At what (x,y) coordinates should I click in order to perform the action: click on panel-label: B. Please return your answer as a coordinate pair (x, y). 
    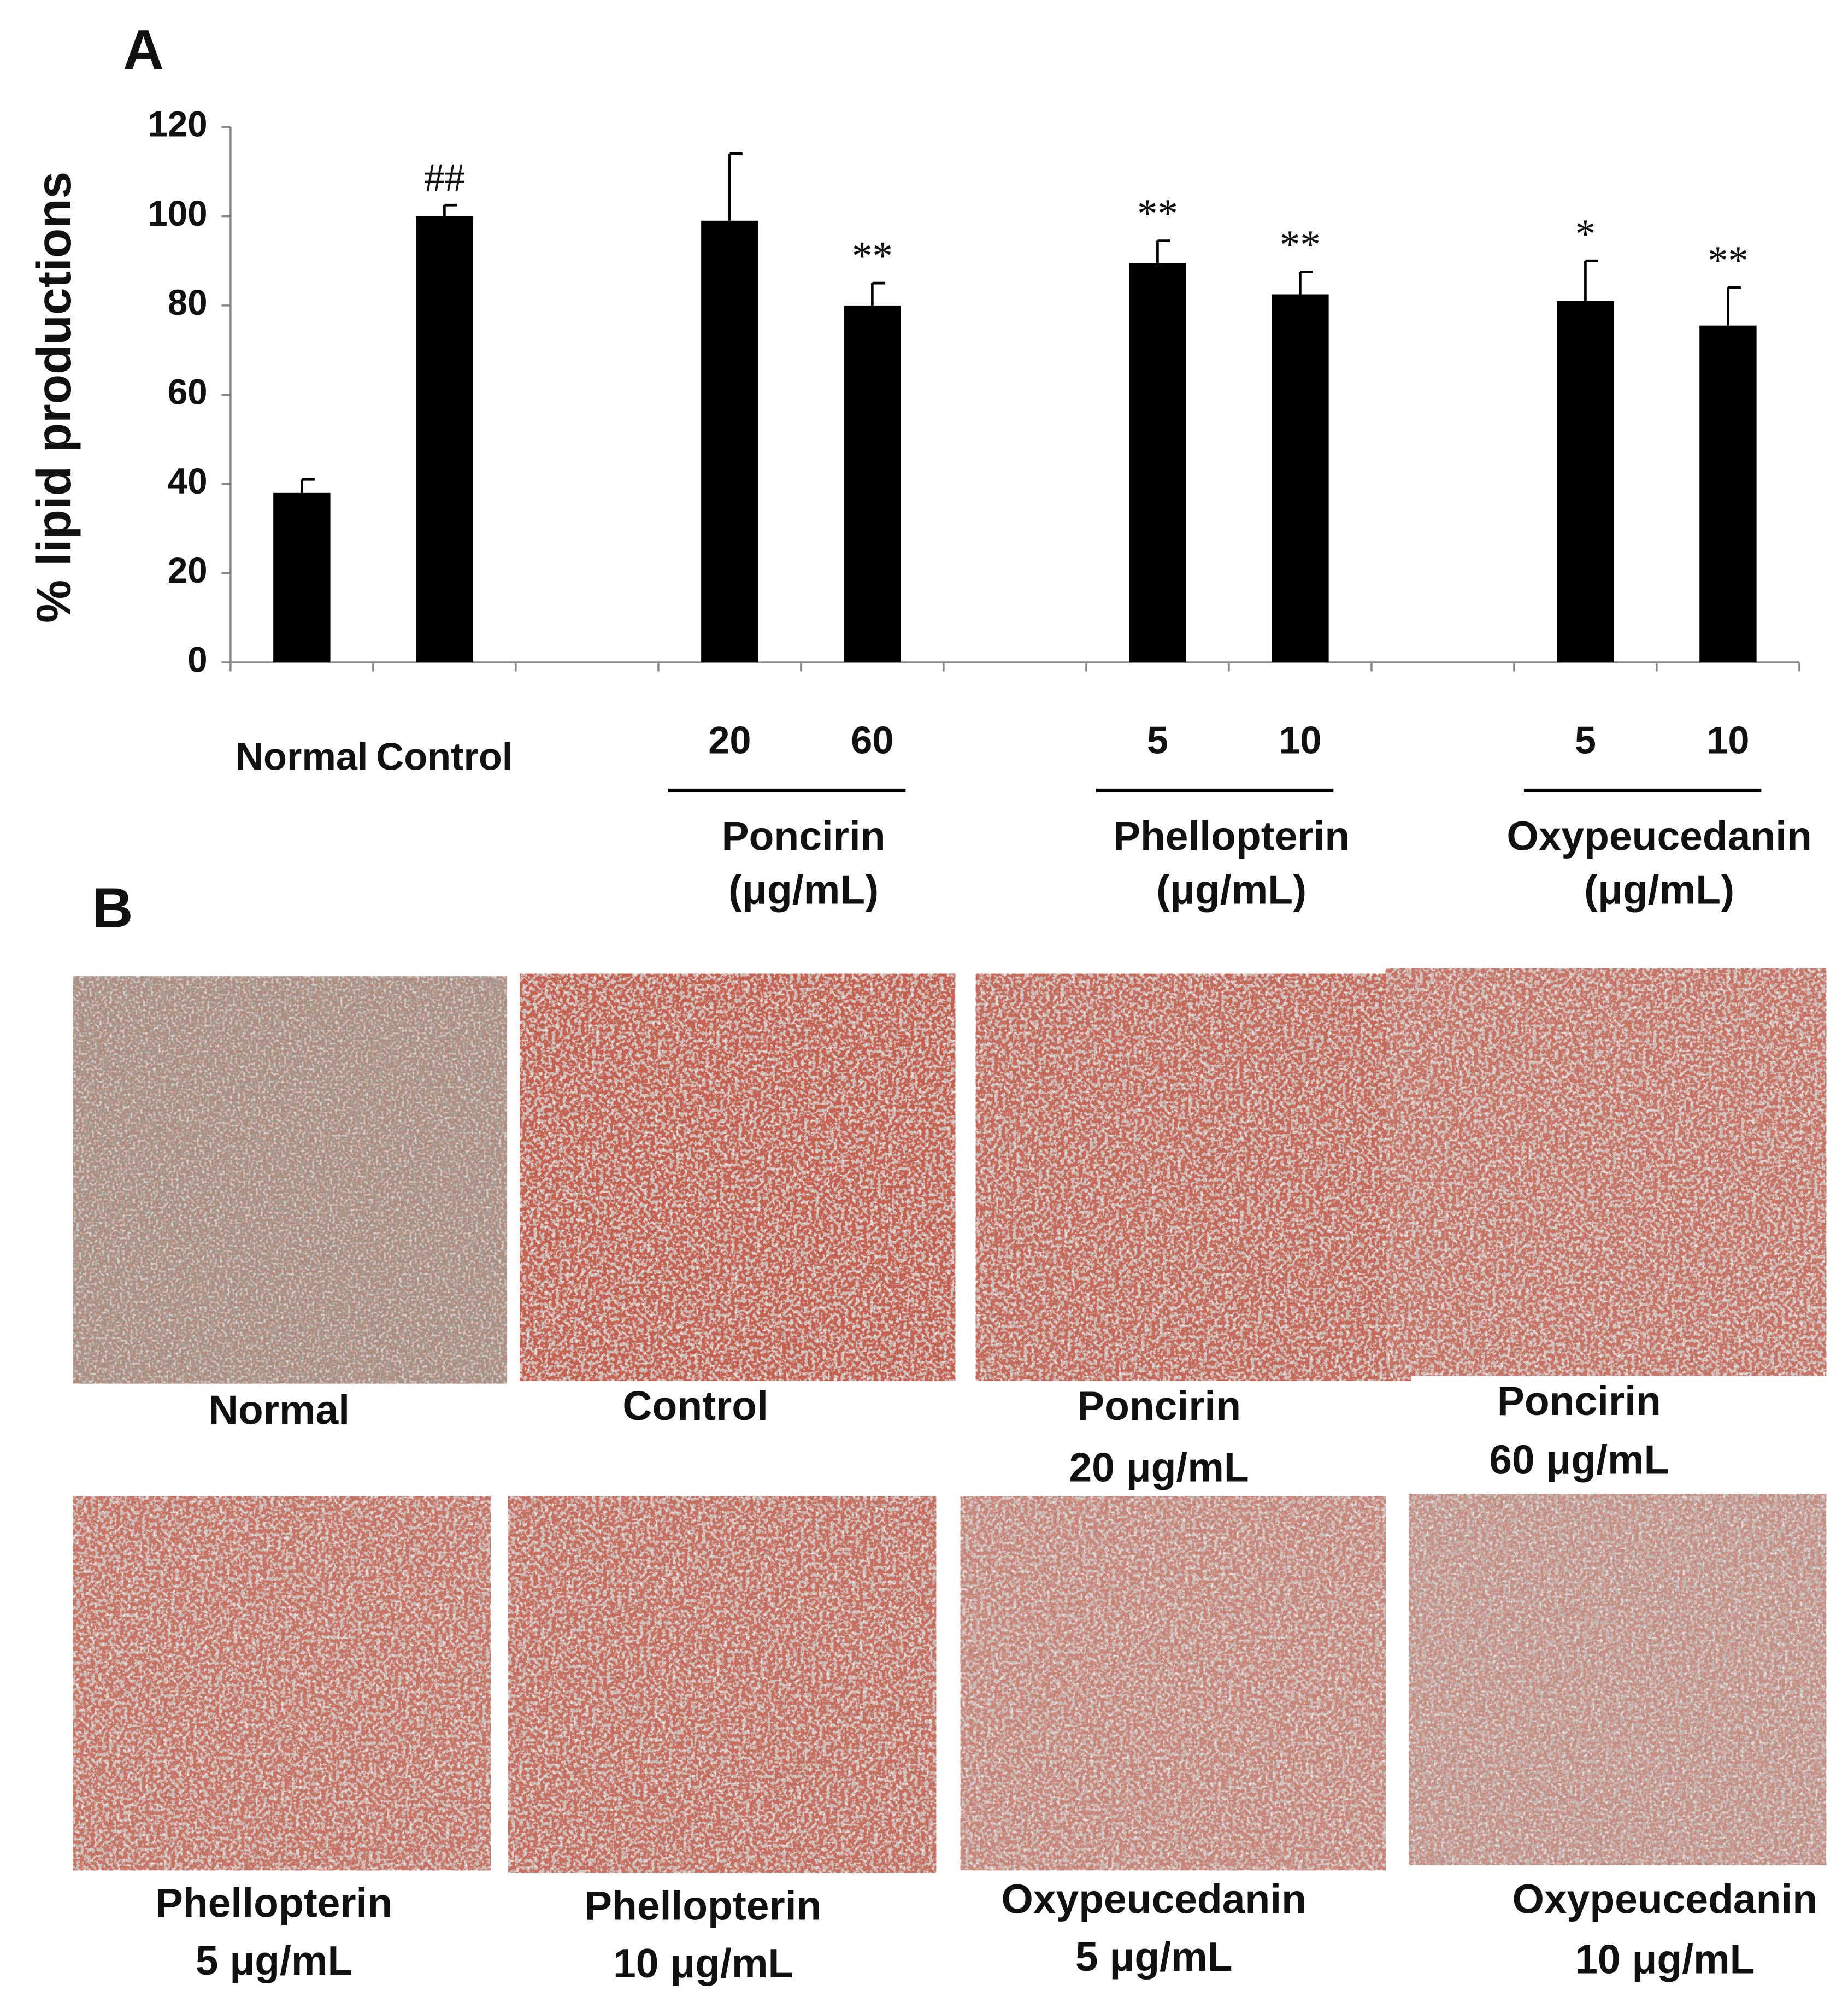
    Looking at the image, I should click on (112, 907).